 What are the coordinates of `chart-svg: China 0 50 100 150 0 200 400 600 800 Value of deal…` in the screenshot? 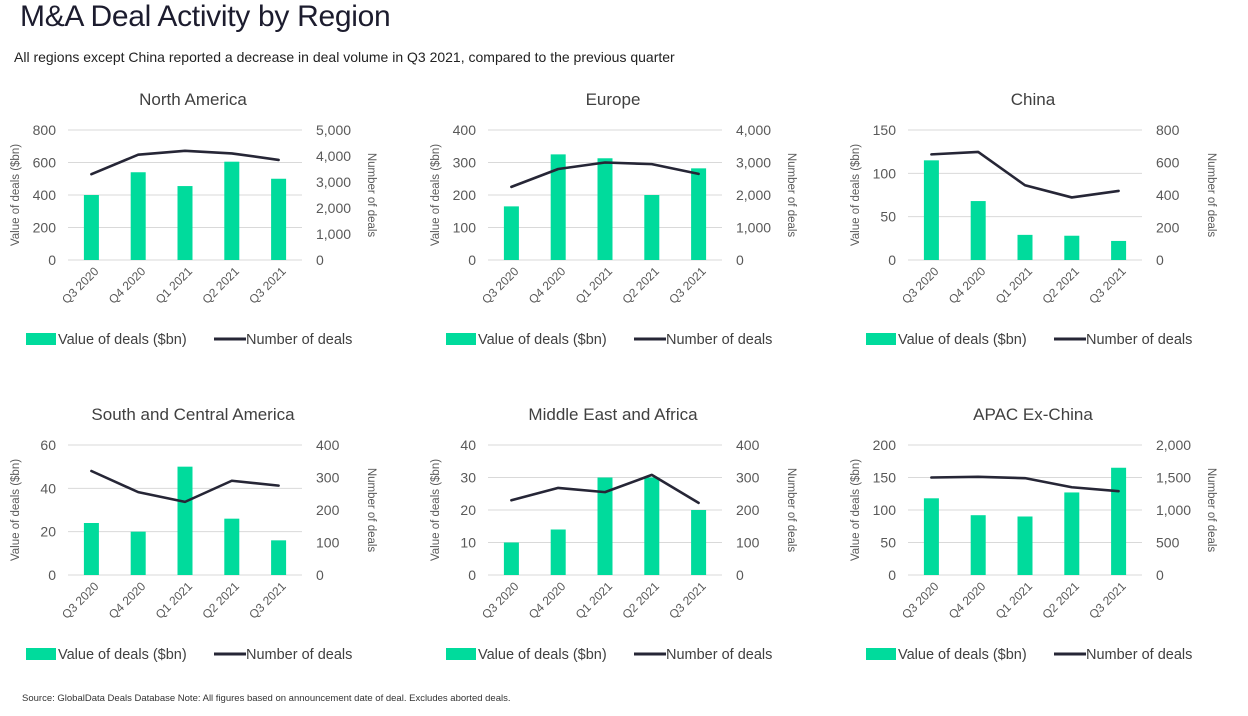 It's located at (1033, 219).